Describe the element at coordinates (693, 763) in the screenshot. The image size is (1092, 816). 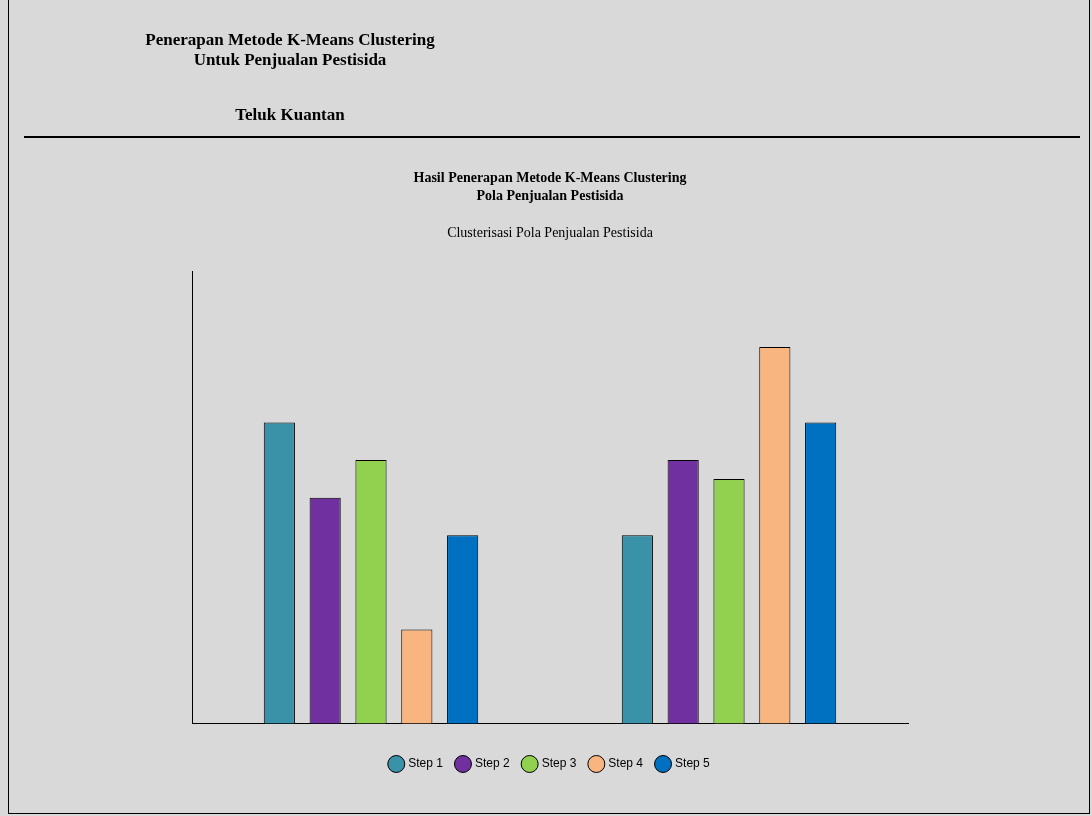
I see `legend-label: Step 5` at that location.